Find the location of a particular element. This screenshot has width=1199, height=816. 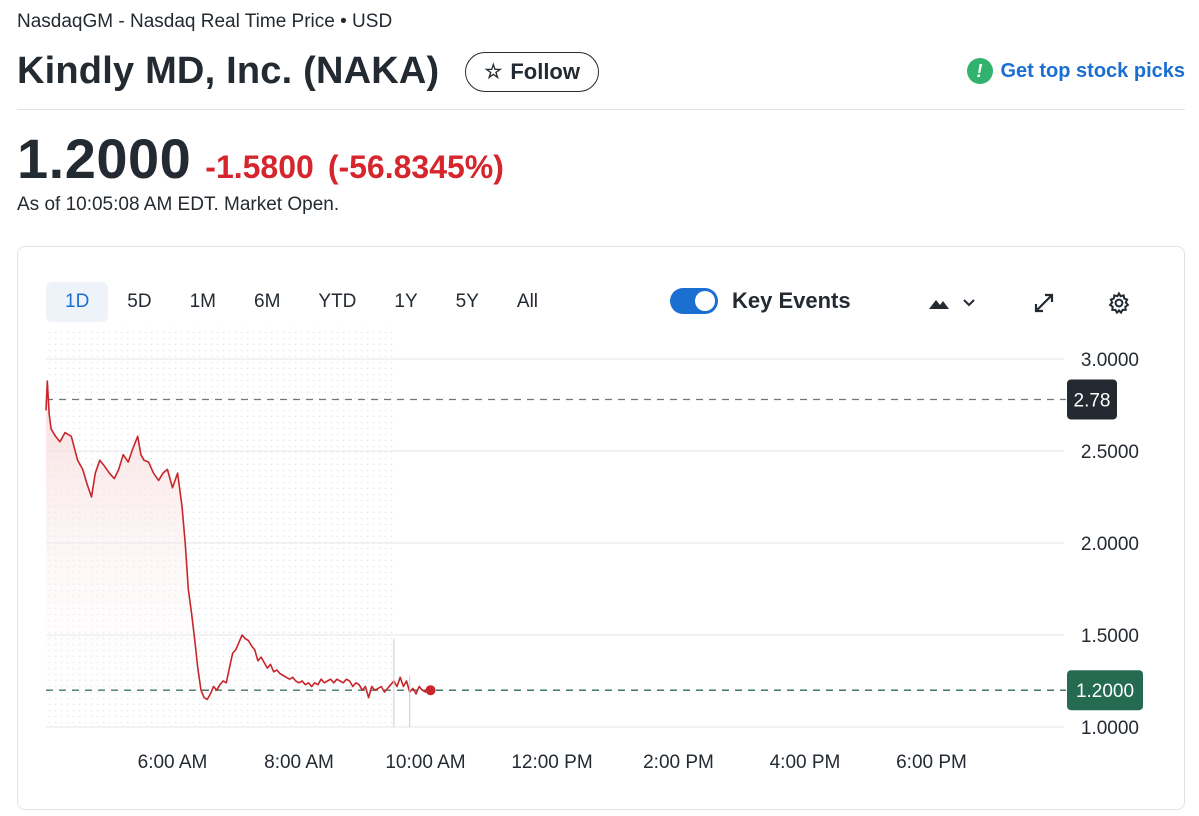

x-tick-label: 6:00 PM is located at coordinates (931, 762).